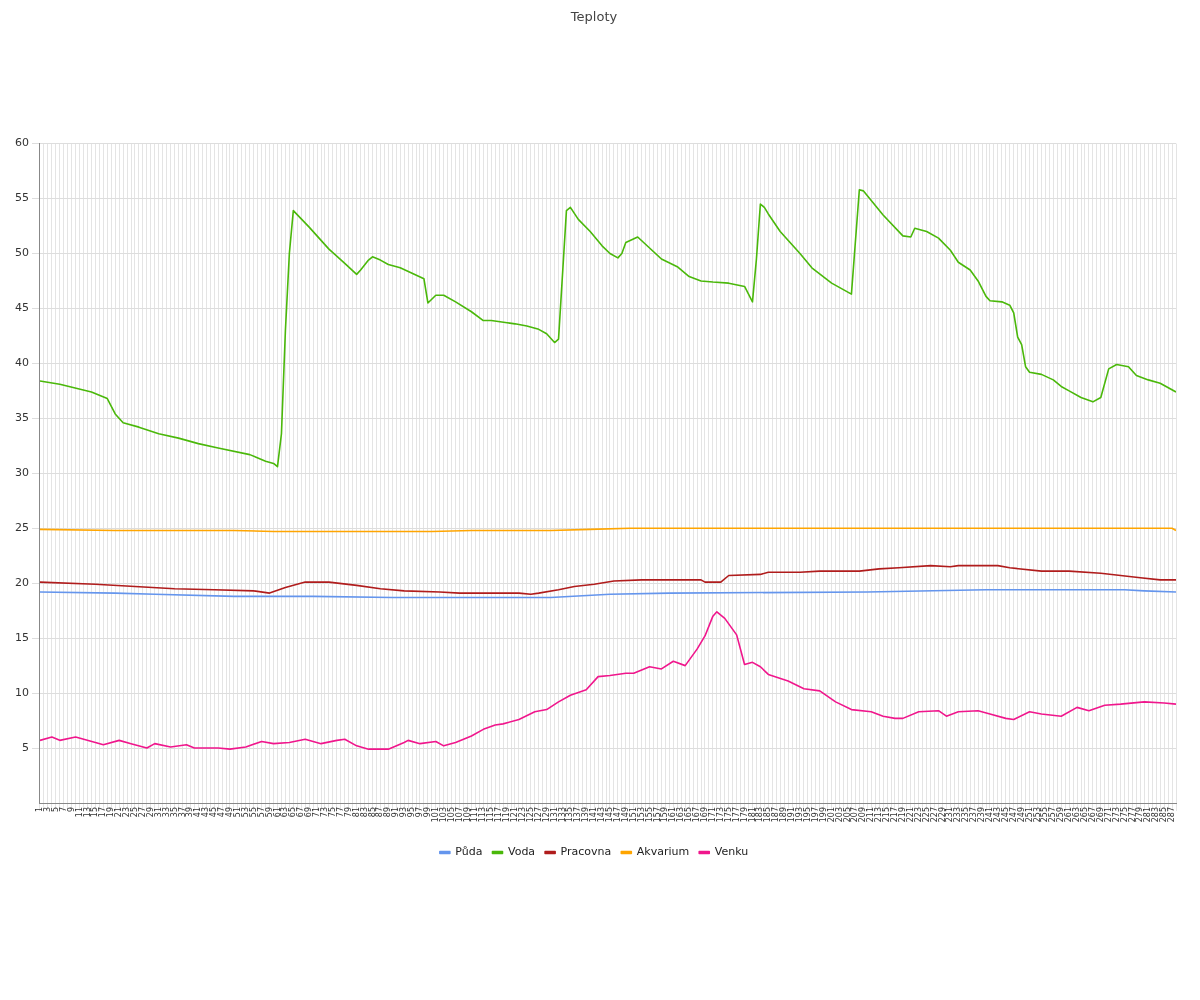 Image resolution: width=1200 pixels, height=1000 pixels. What do you see at coordinates (443, 815) in the screenshot?
I see `x-tick-label: 103` at bounding box center [443, 815].